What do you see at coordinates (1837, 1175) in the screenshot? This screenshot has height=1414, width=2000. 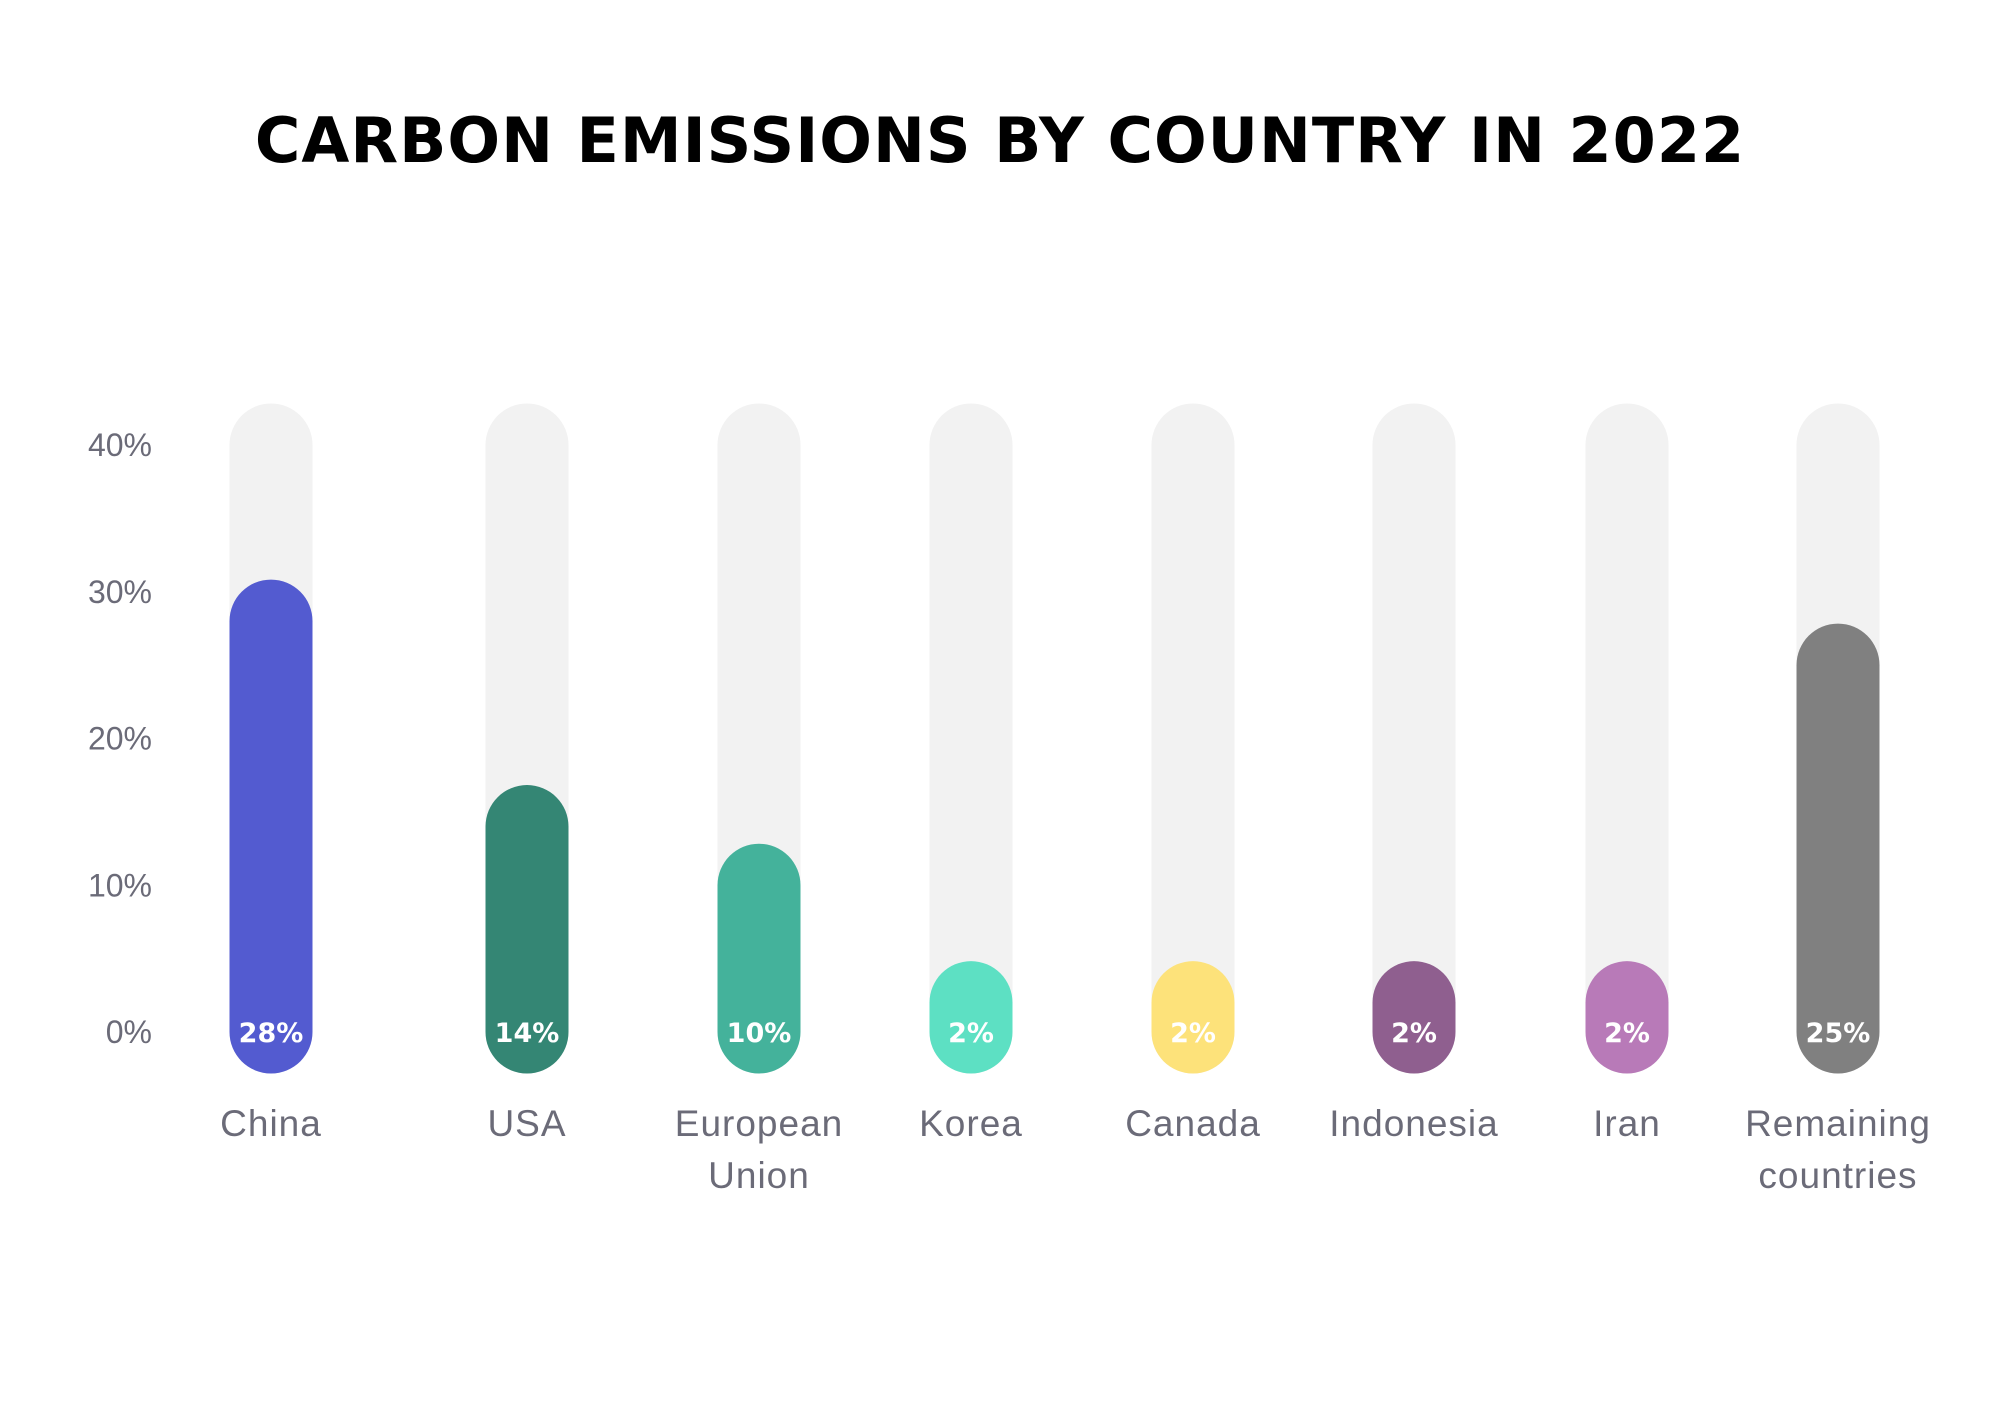 I see `x-tick-label: countries` at bounding box center [1837, 1175].